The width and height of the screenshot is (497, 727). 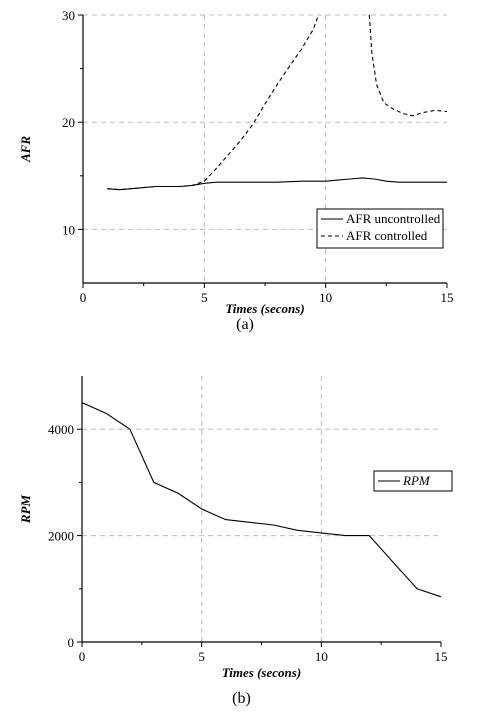 I want to click on y-axis-title: AFR, so click(x=25, y=149).